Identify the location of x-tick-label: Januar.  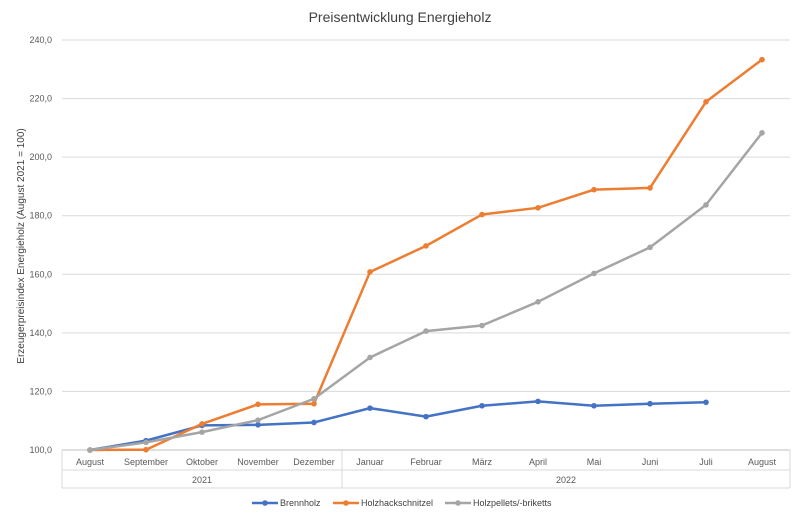
(370, 462).